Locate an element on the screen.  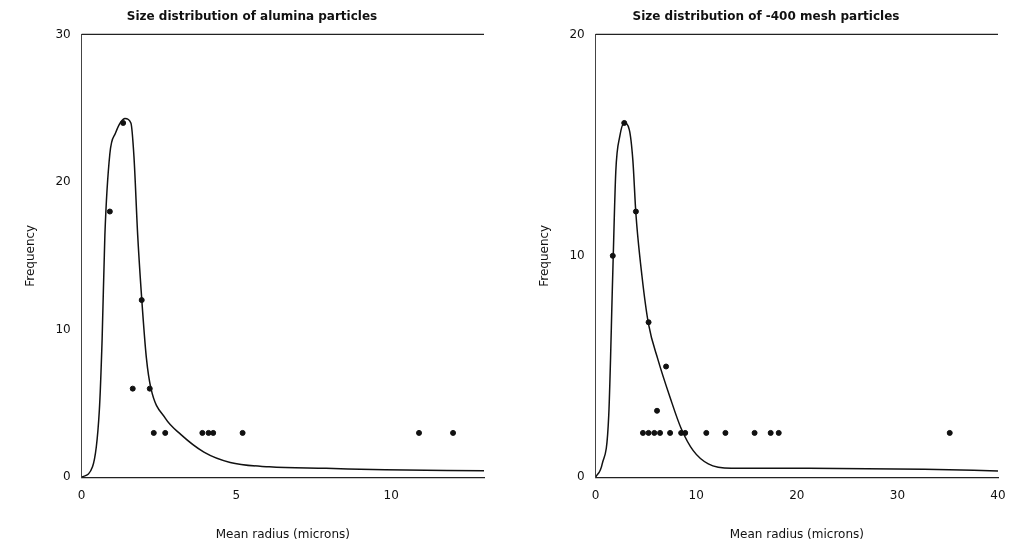
x-tick-label: 5 is located at coordinates (236, 494).